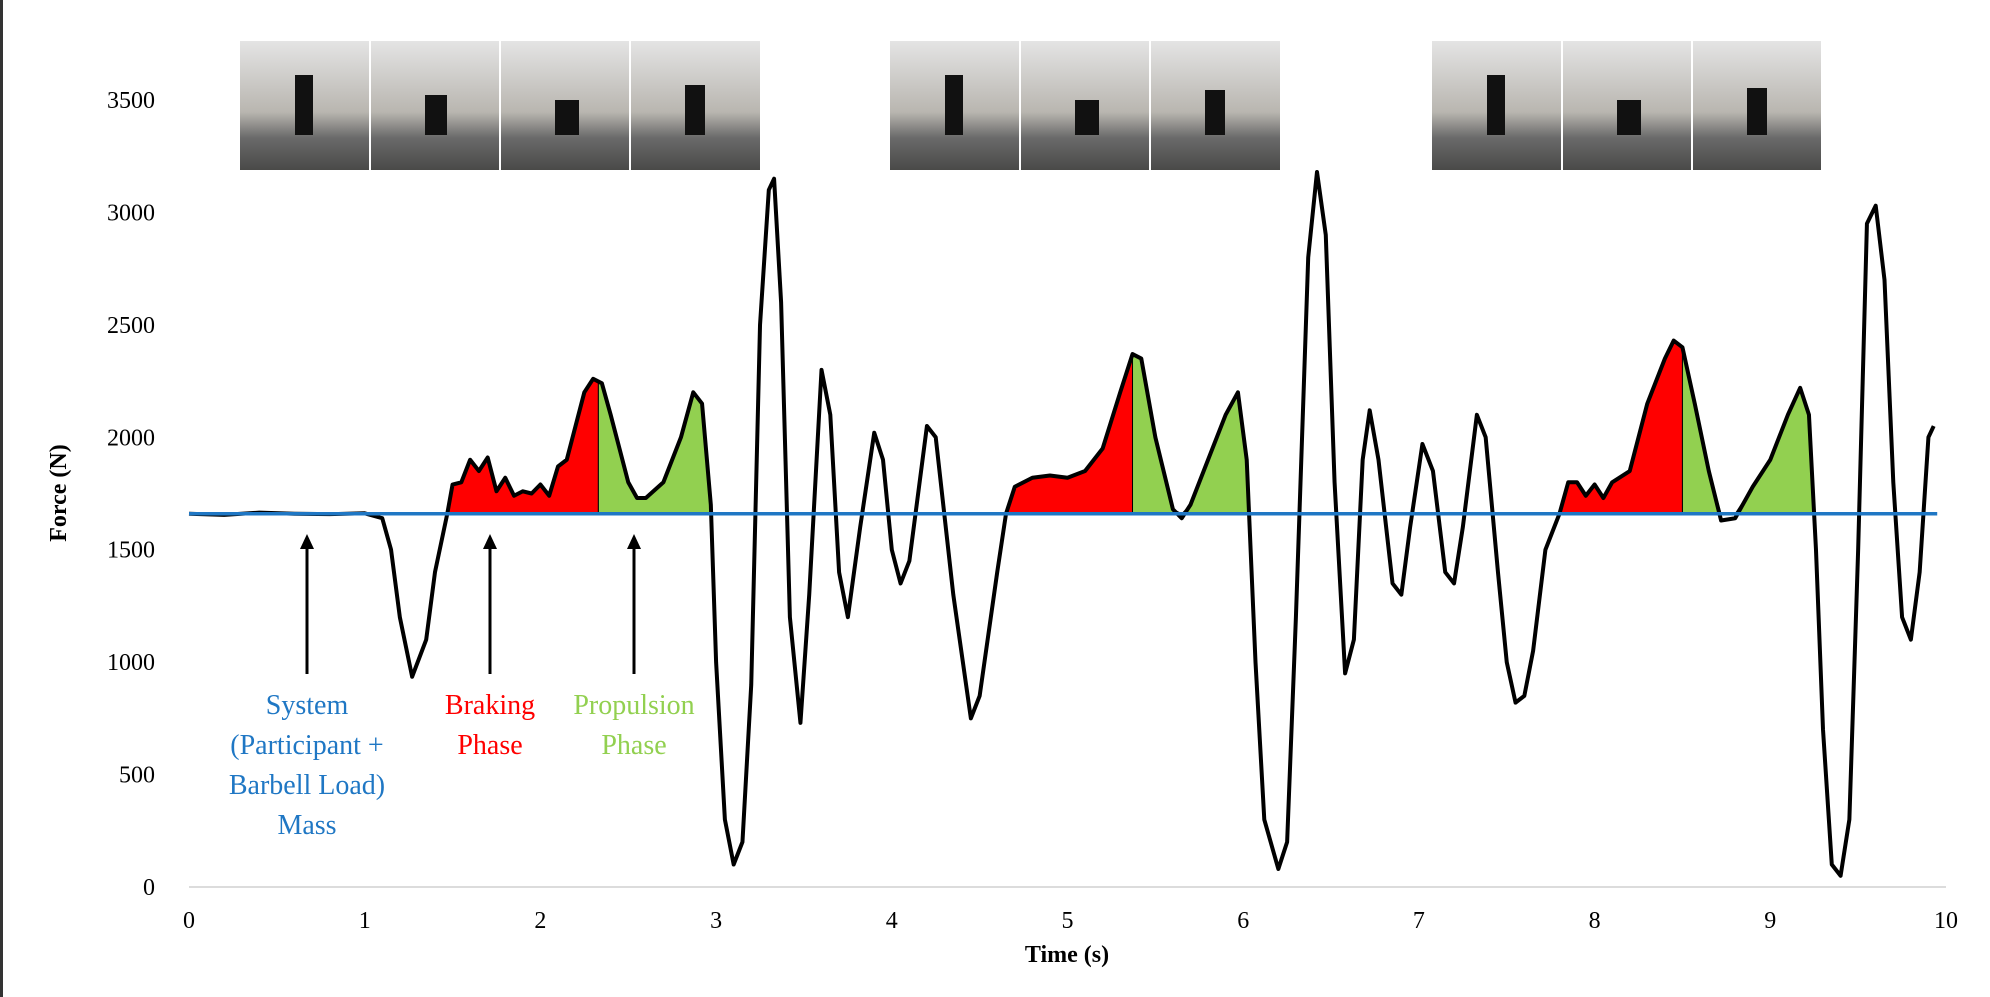 This screenshot has height=997, width=1990. Describe the element at coordinates (131, 326) in the screenshot. I see `y-tick-label: 2500` at that location.